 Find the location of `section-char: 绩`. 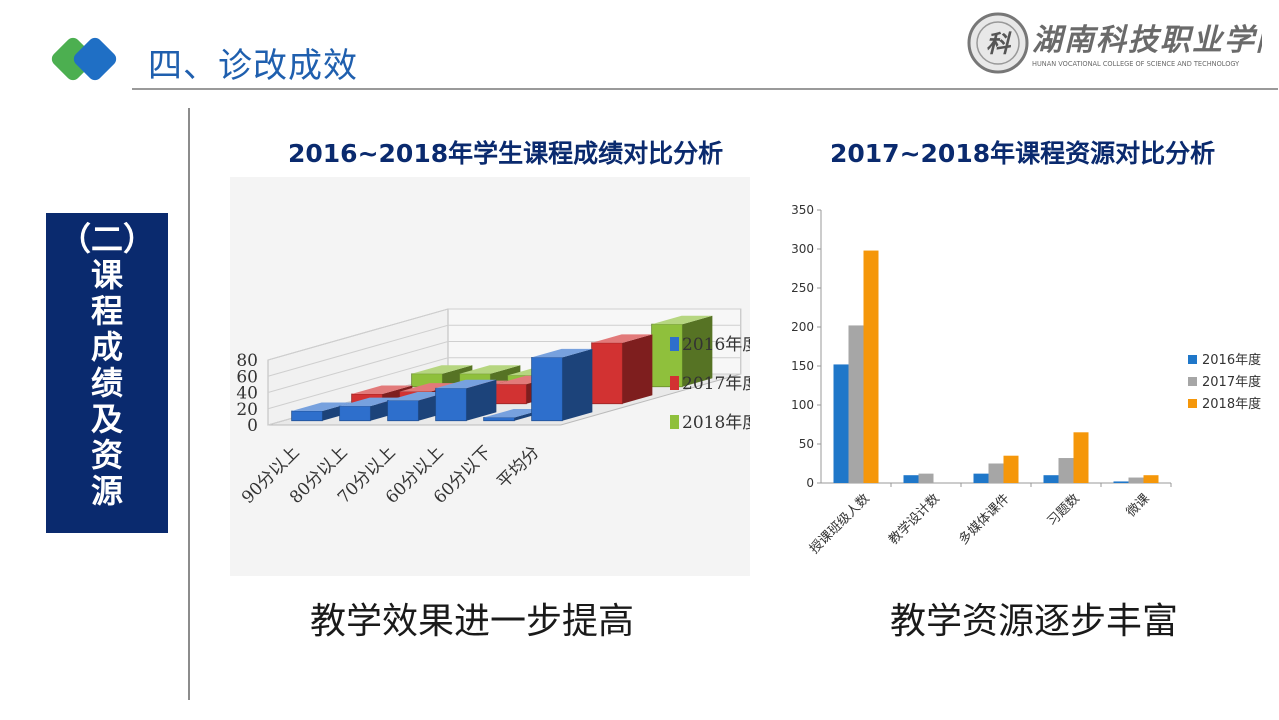

section-char: 绩 is located at coordinates (106, 383).